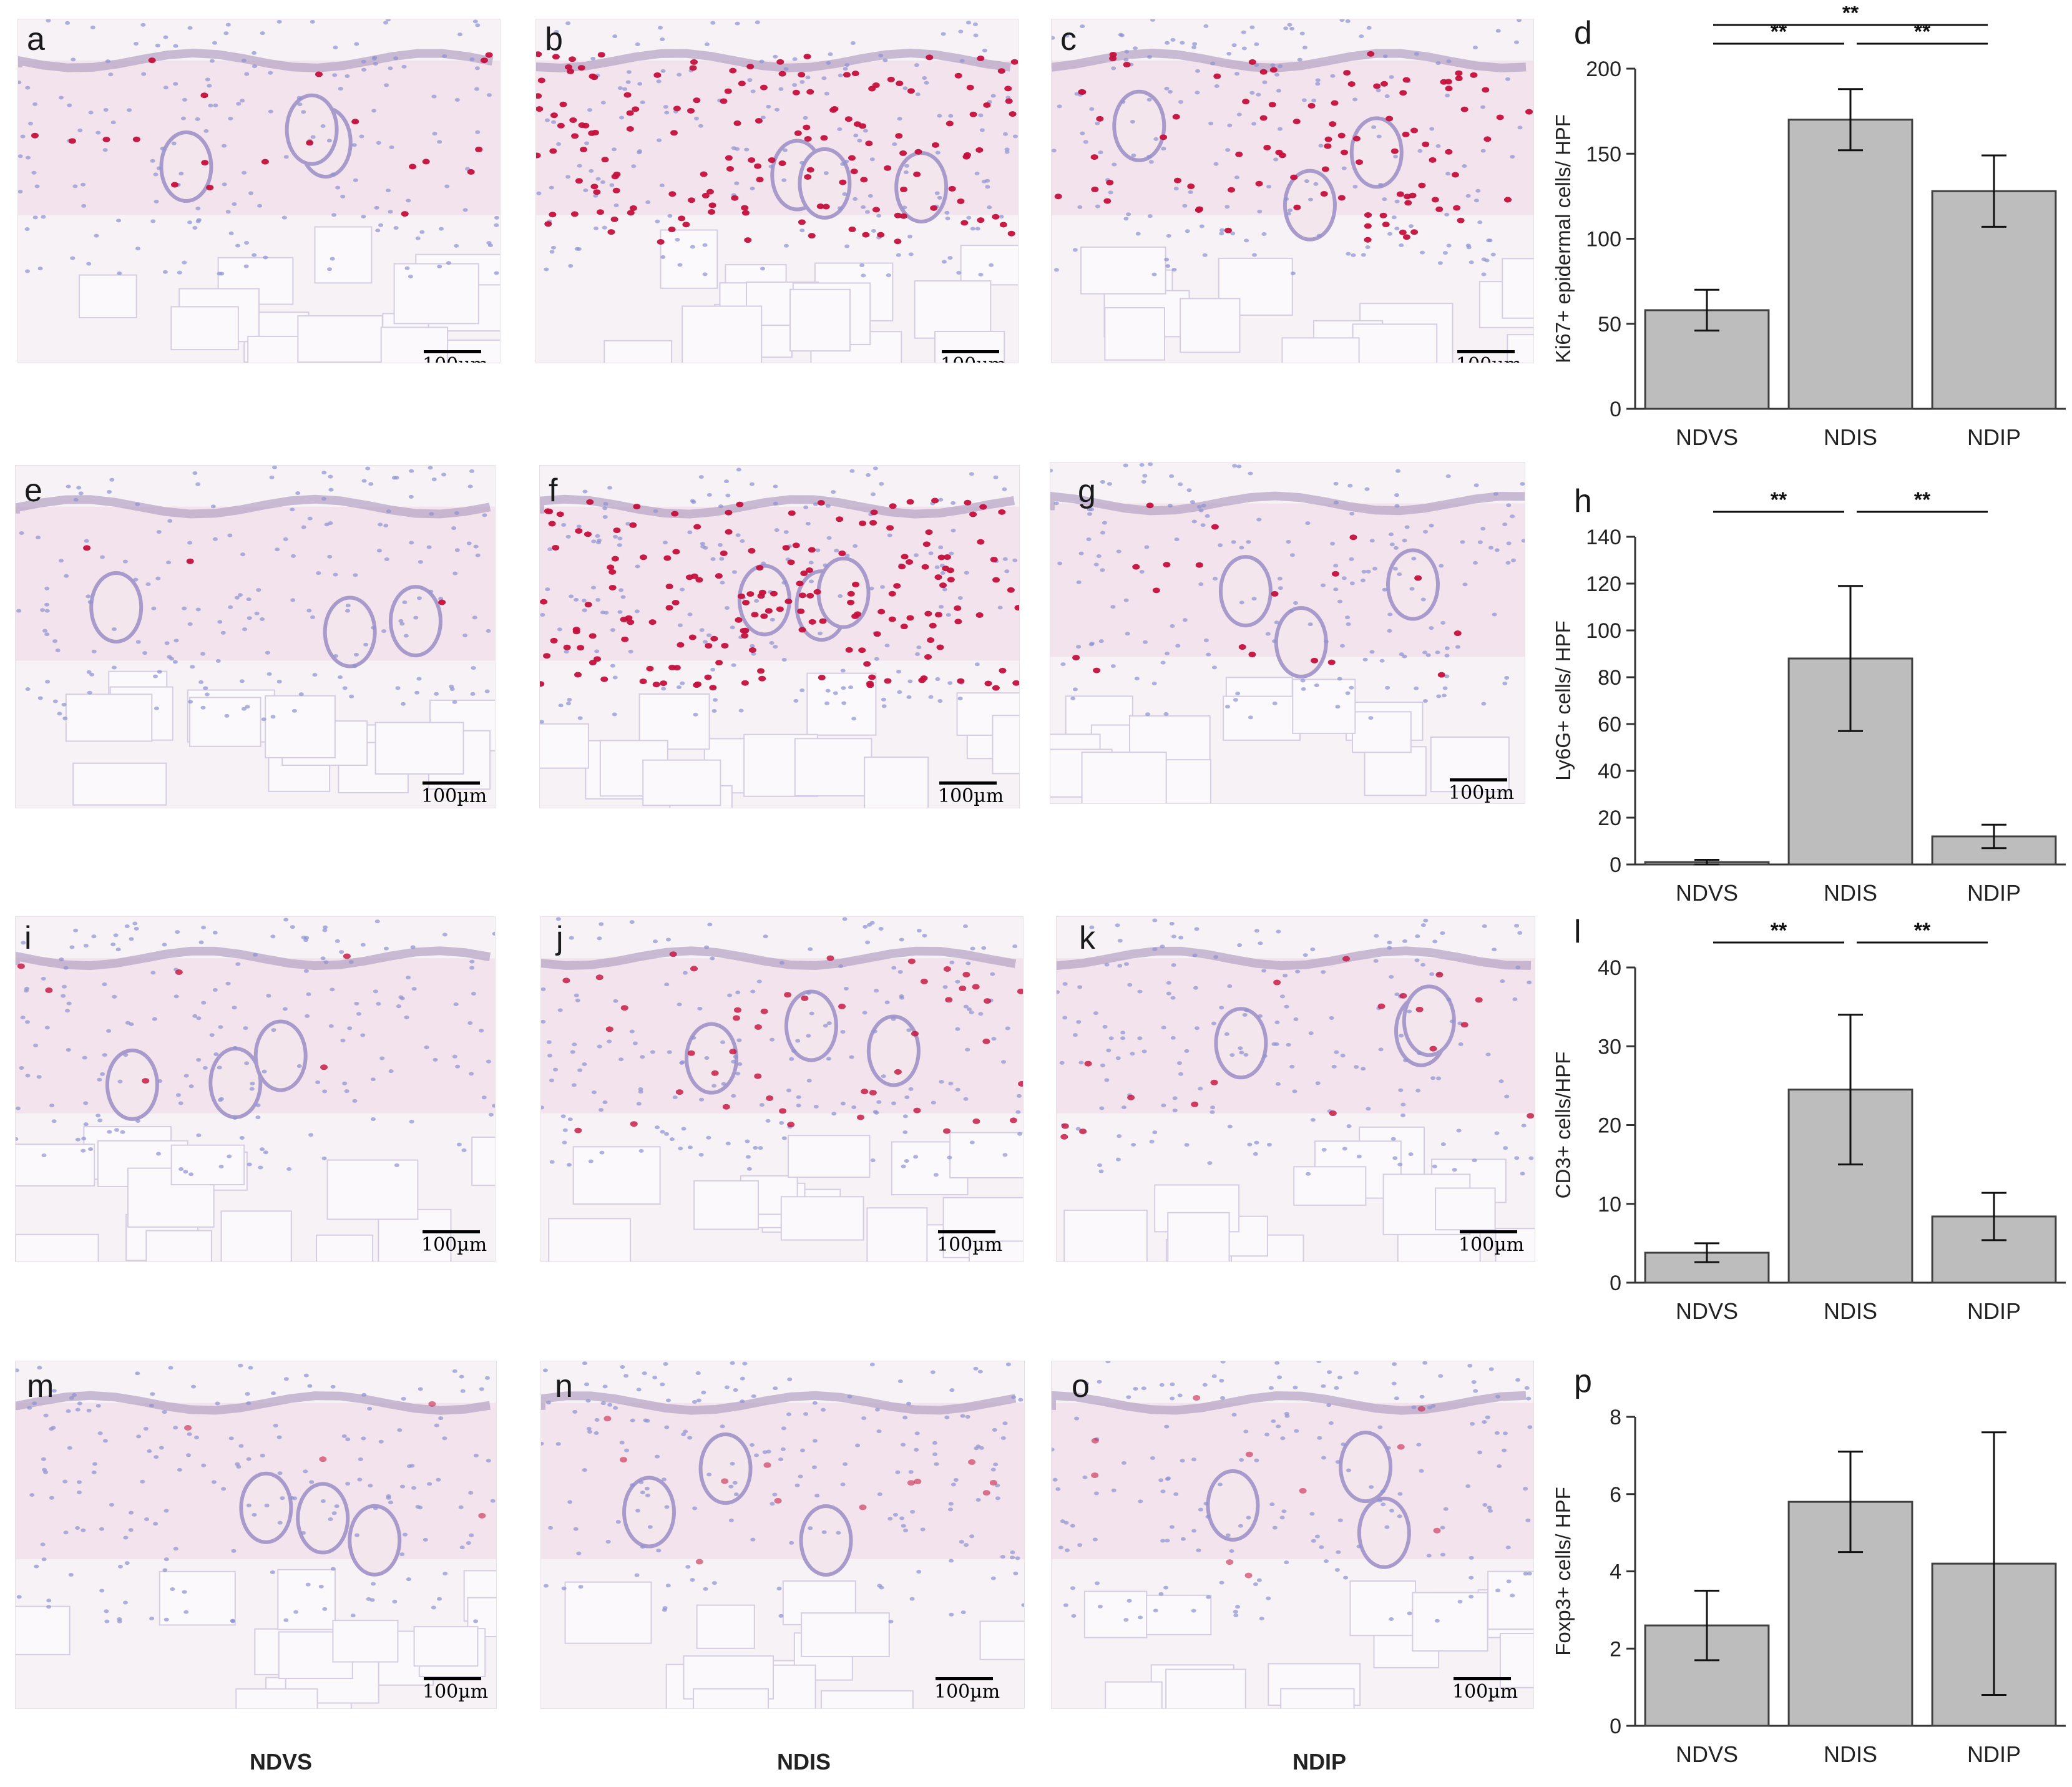 The width and height of the screenshot is (2072, 1787). I want to click on y-tick-label: 20, so click(1609, 818).